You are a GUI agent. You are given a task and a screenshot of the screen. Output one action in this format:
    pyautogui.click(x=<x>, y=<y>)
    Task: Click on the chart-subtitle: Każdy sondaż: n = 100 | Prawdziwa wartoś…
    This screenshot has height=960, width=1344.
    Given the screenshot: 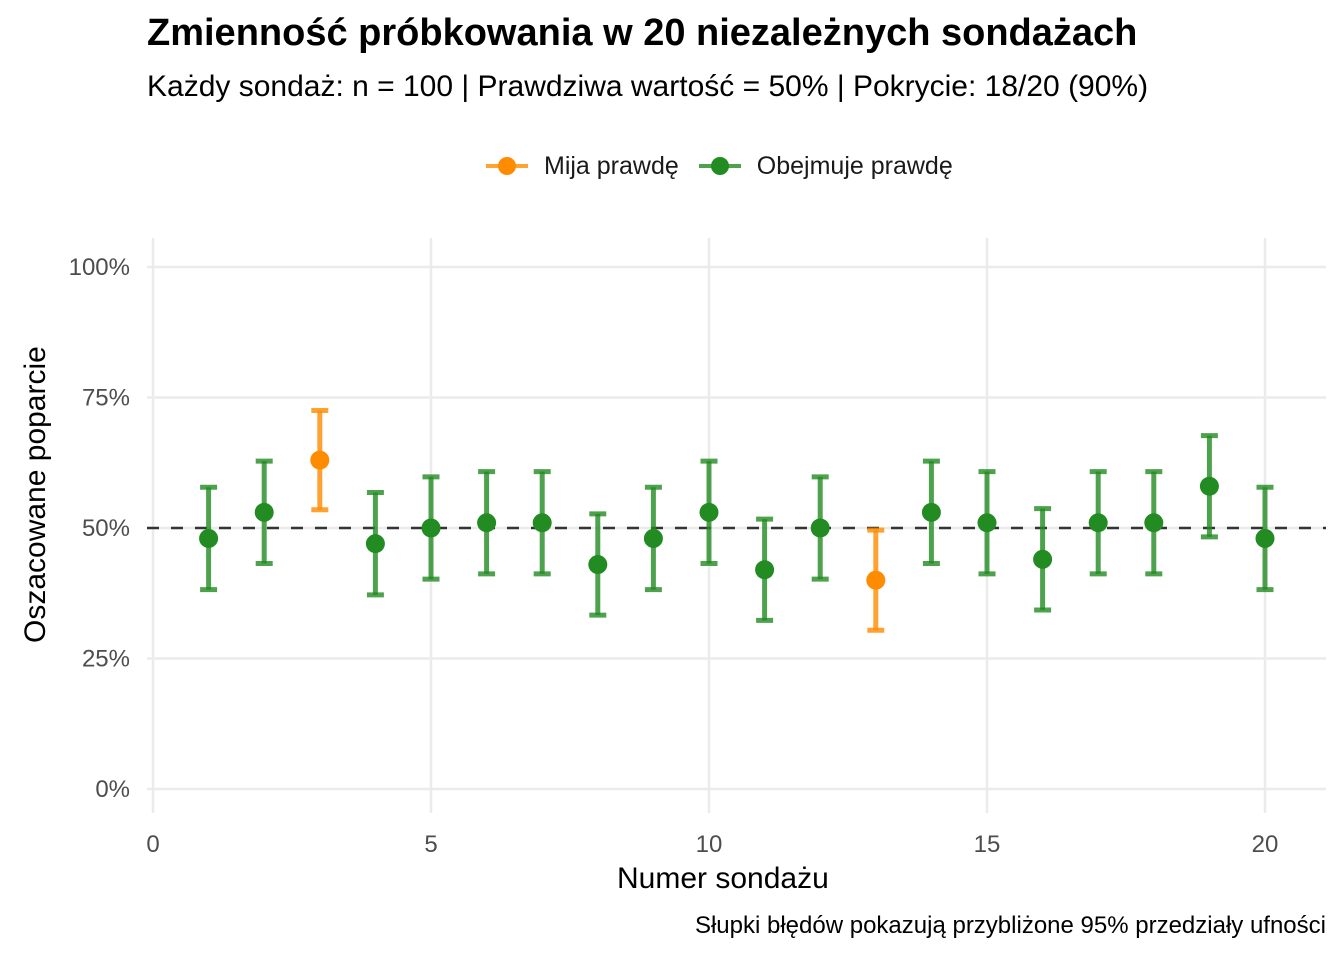 What is the action you would take?
    pyautogui.click(x=648, y=86)
    